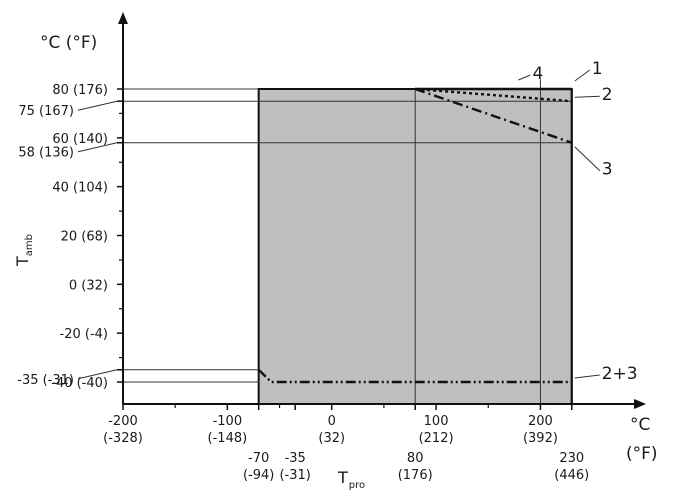  I want to click on x-tick-label-c: 0, so click(332, 421).